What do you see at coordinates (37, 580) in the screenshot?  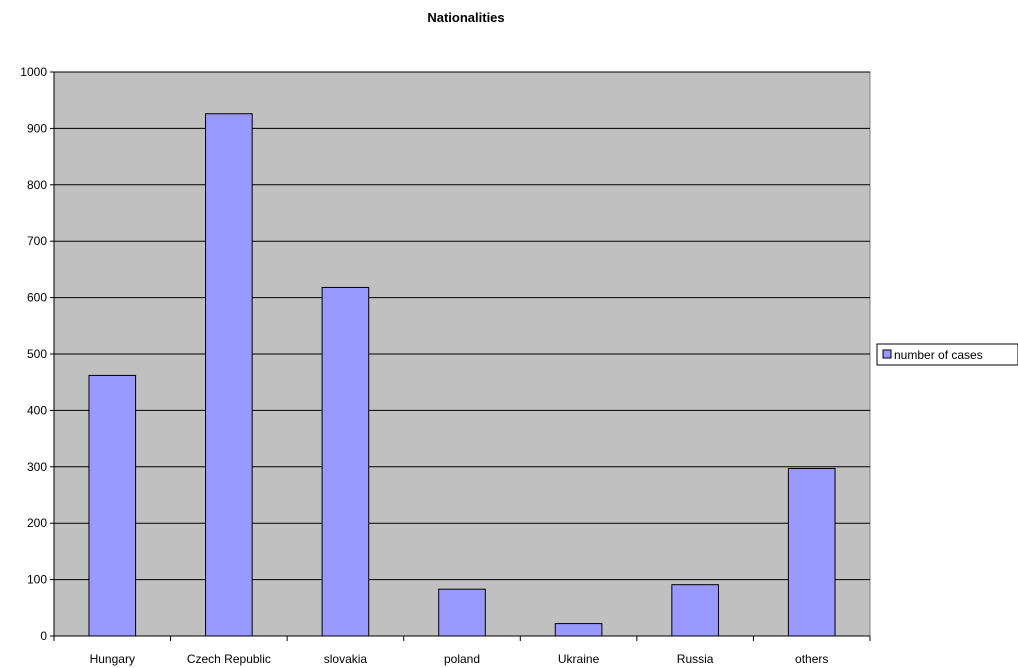 I see `y-tick-label: 100` at bounding box center [37, 580].